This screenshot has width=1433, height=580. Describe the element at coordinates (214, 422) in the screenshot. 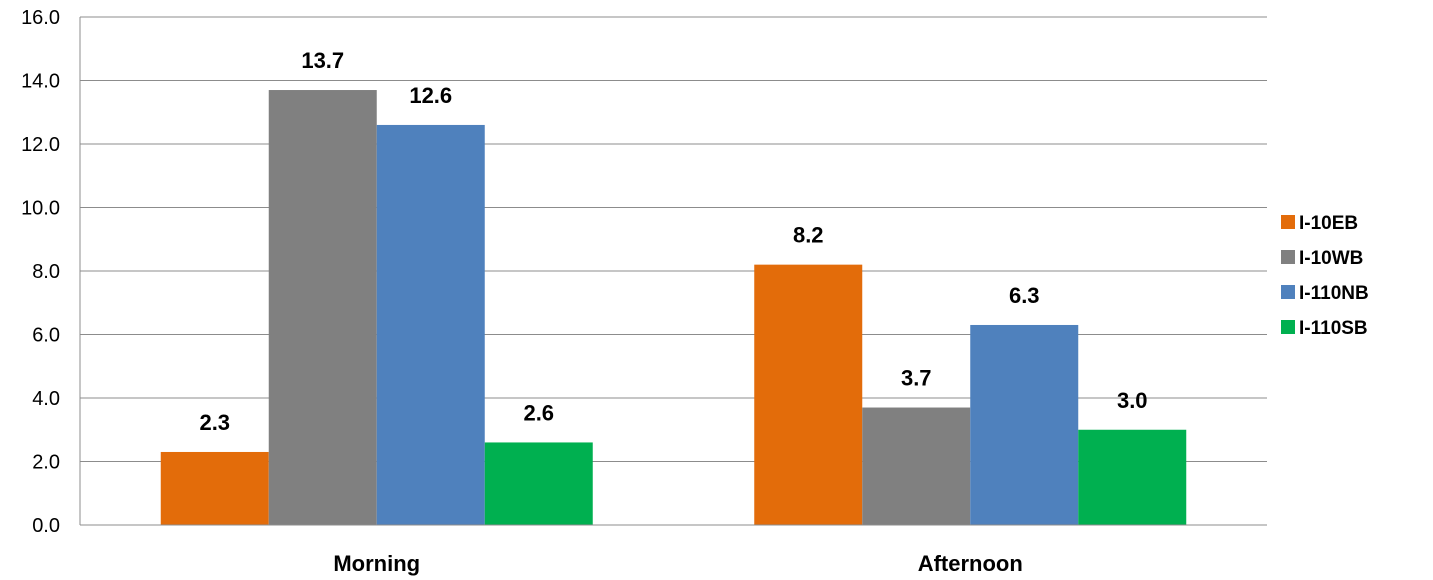

I see `data-label: 2.3` at that location.